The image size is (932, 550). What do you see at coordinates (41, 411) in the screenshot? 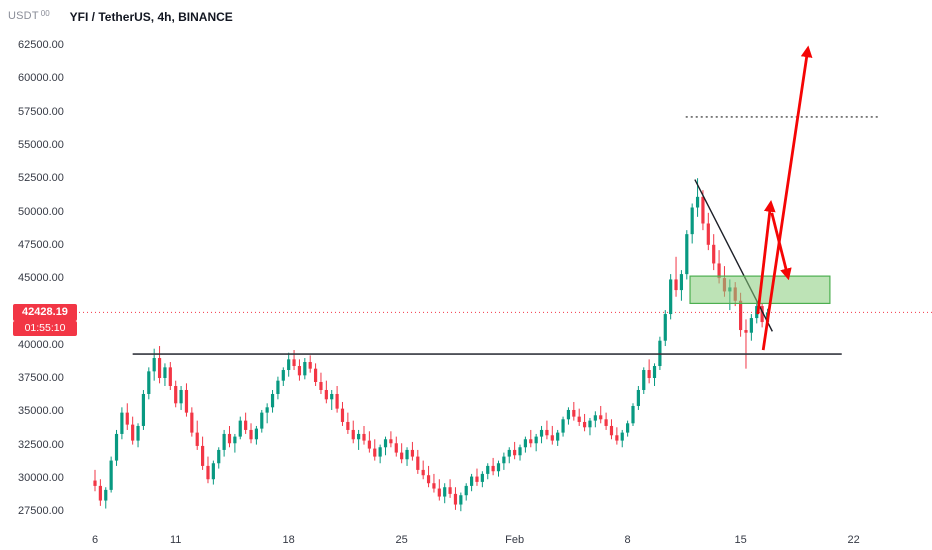
I see `price-axis-label: 35000.00` at bounding box center [41, 411].